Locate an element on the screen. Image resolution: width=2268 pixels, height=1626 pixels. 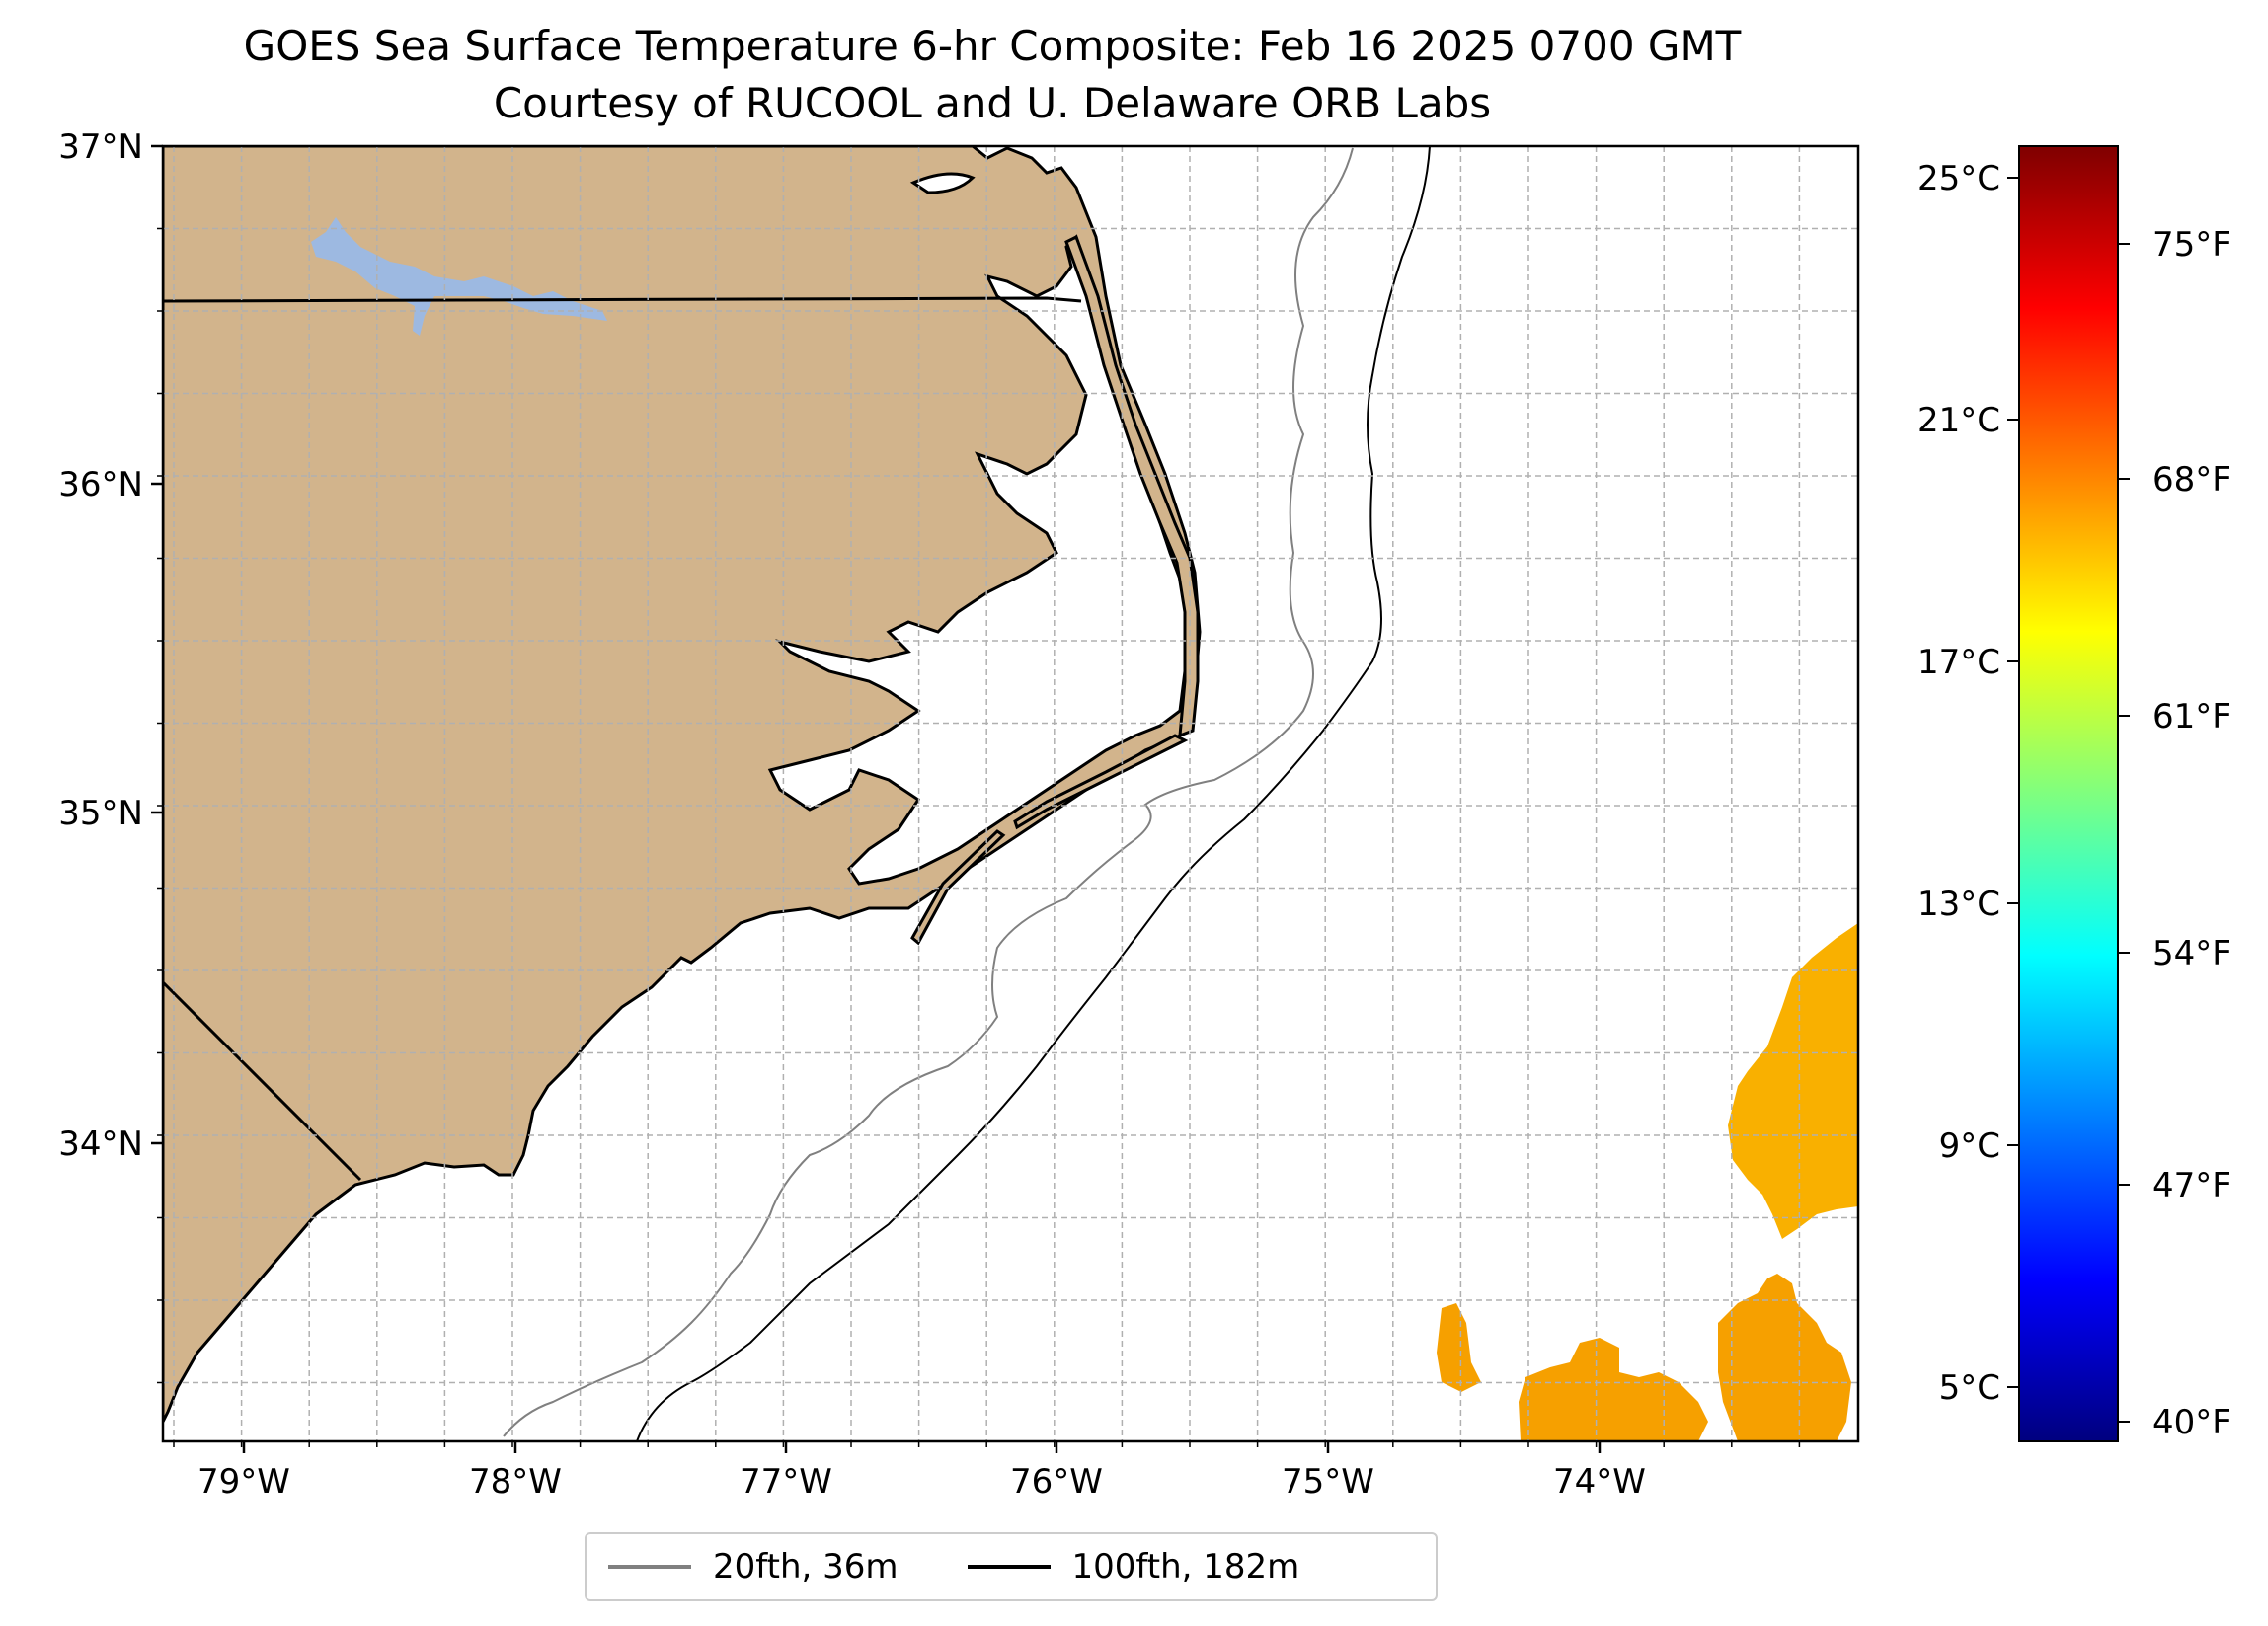
colorbar-celsius-label: 21°C is located at coordinates (1958, 420).